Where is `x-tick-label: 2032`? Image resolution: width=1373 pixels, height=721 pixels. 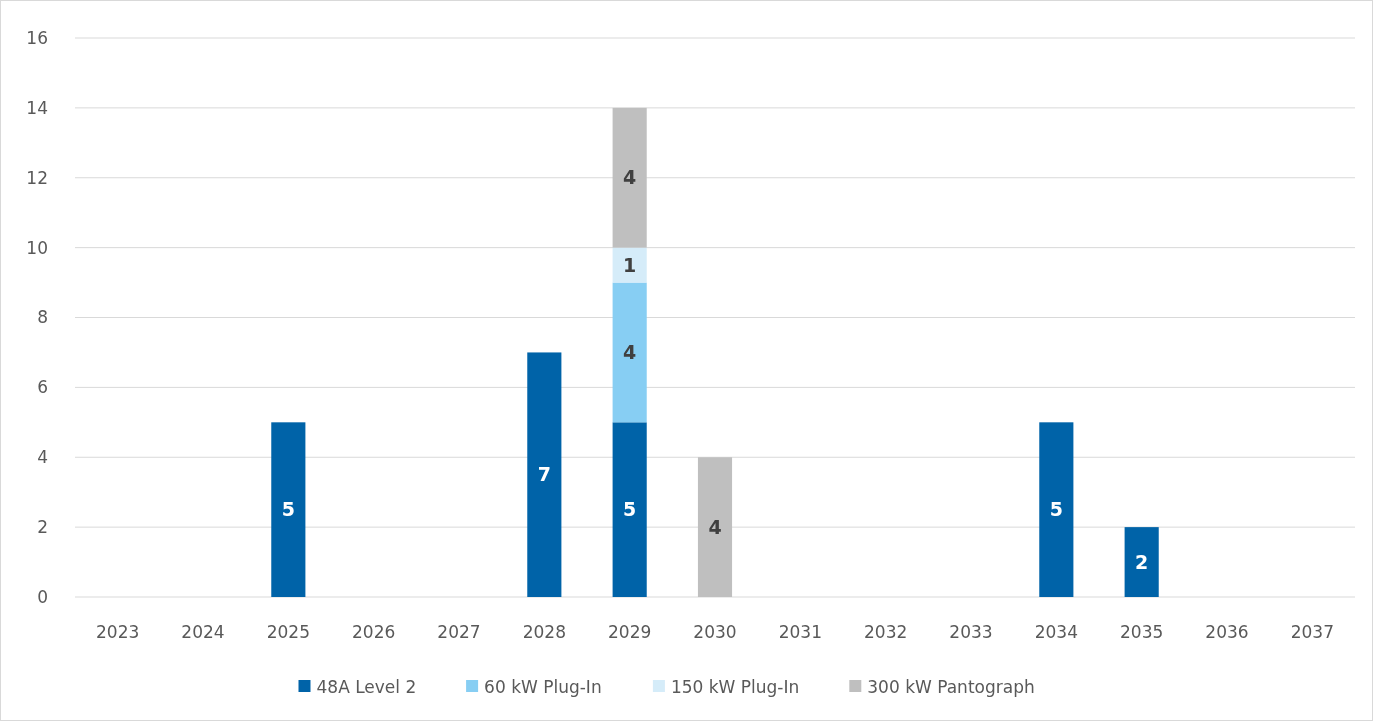 x-tick-label: 2032 is located at coordinates (886, 632).